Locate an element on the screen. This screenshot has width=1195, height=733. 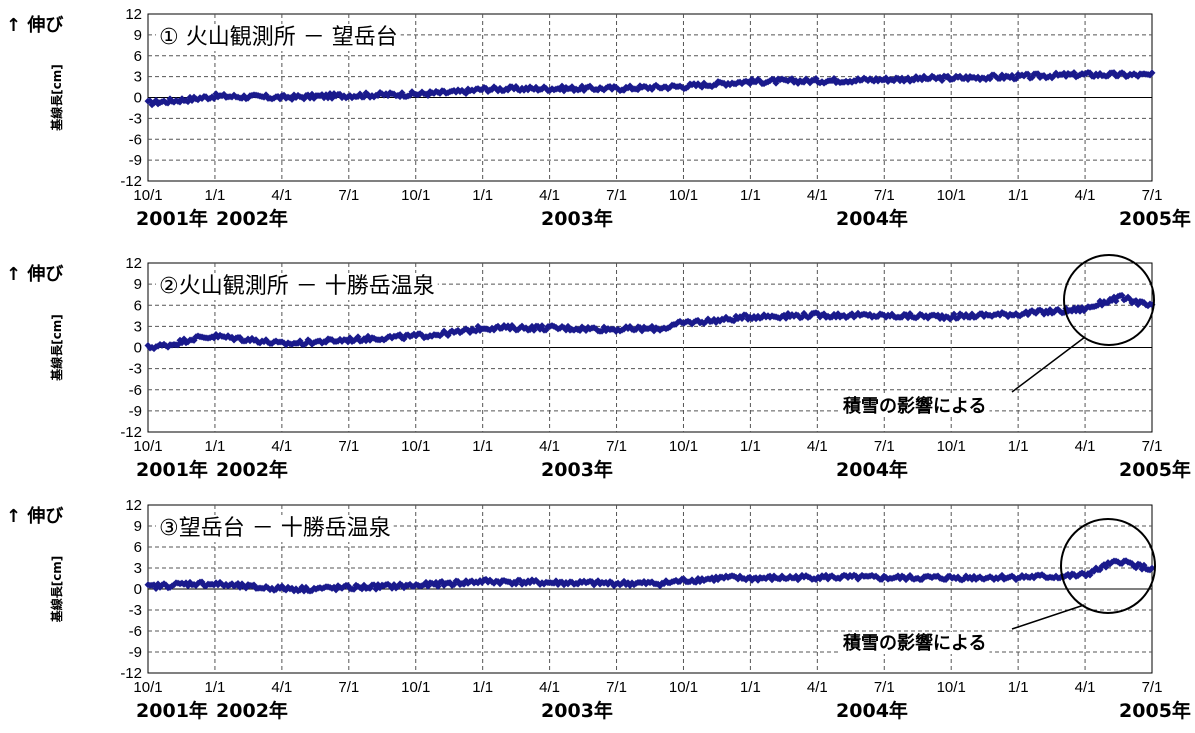
annotation-text: 積雪の影響による is located at coordinates (914, 406).